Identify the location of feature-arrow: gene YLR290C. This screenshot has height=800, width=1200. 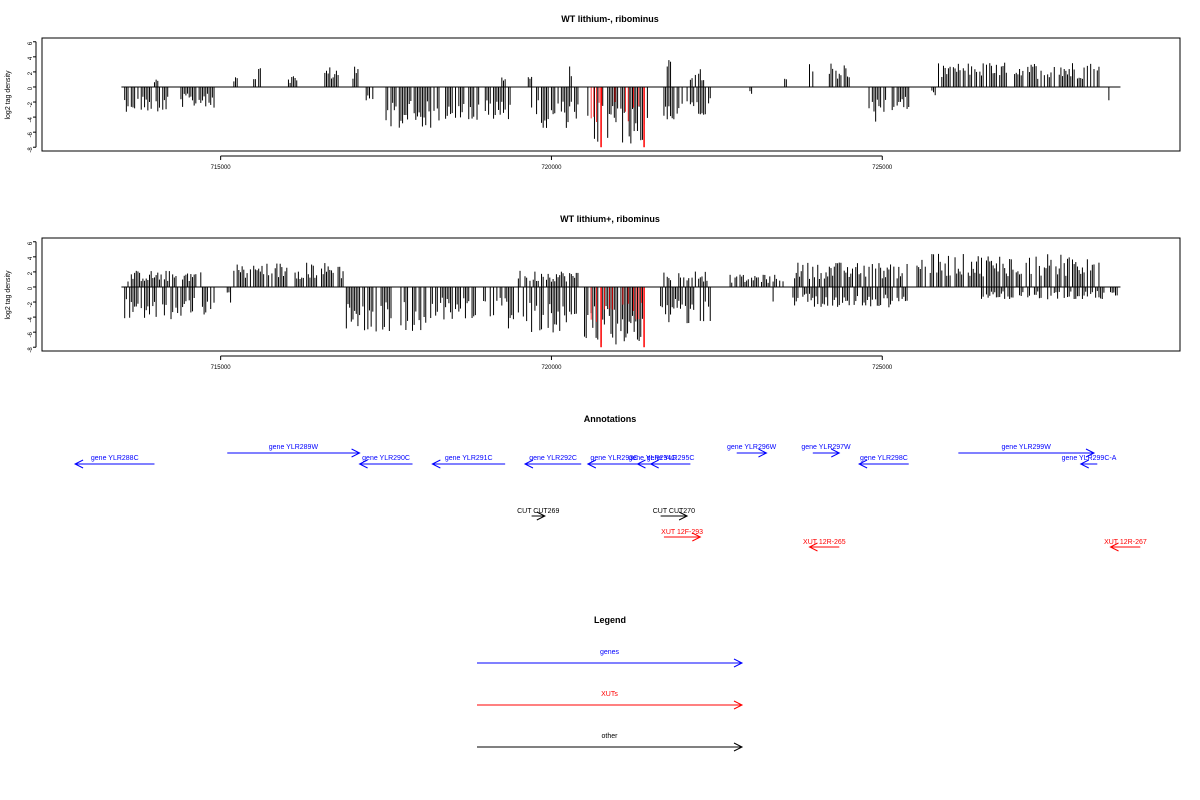
(385, 462).